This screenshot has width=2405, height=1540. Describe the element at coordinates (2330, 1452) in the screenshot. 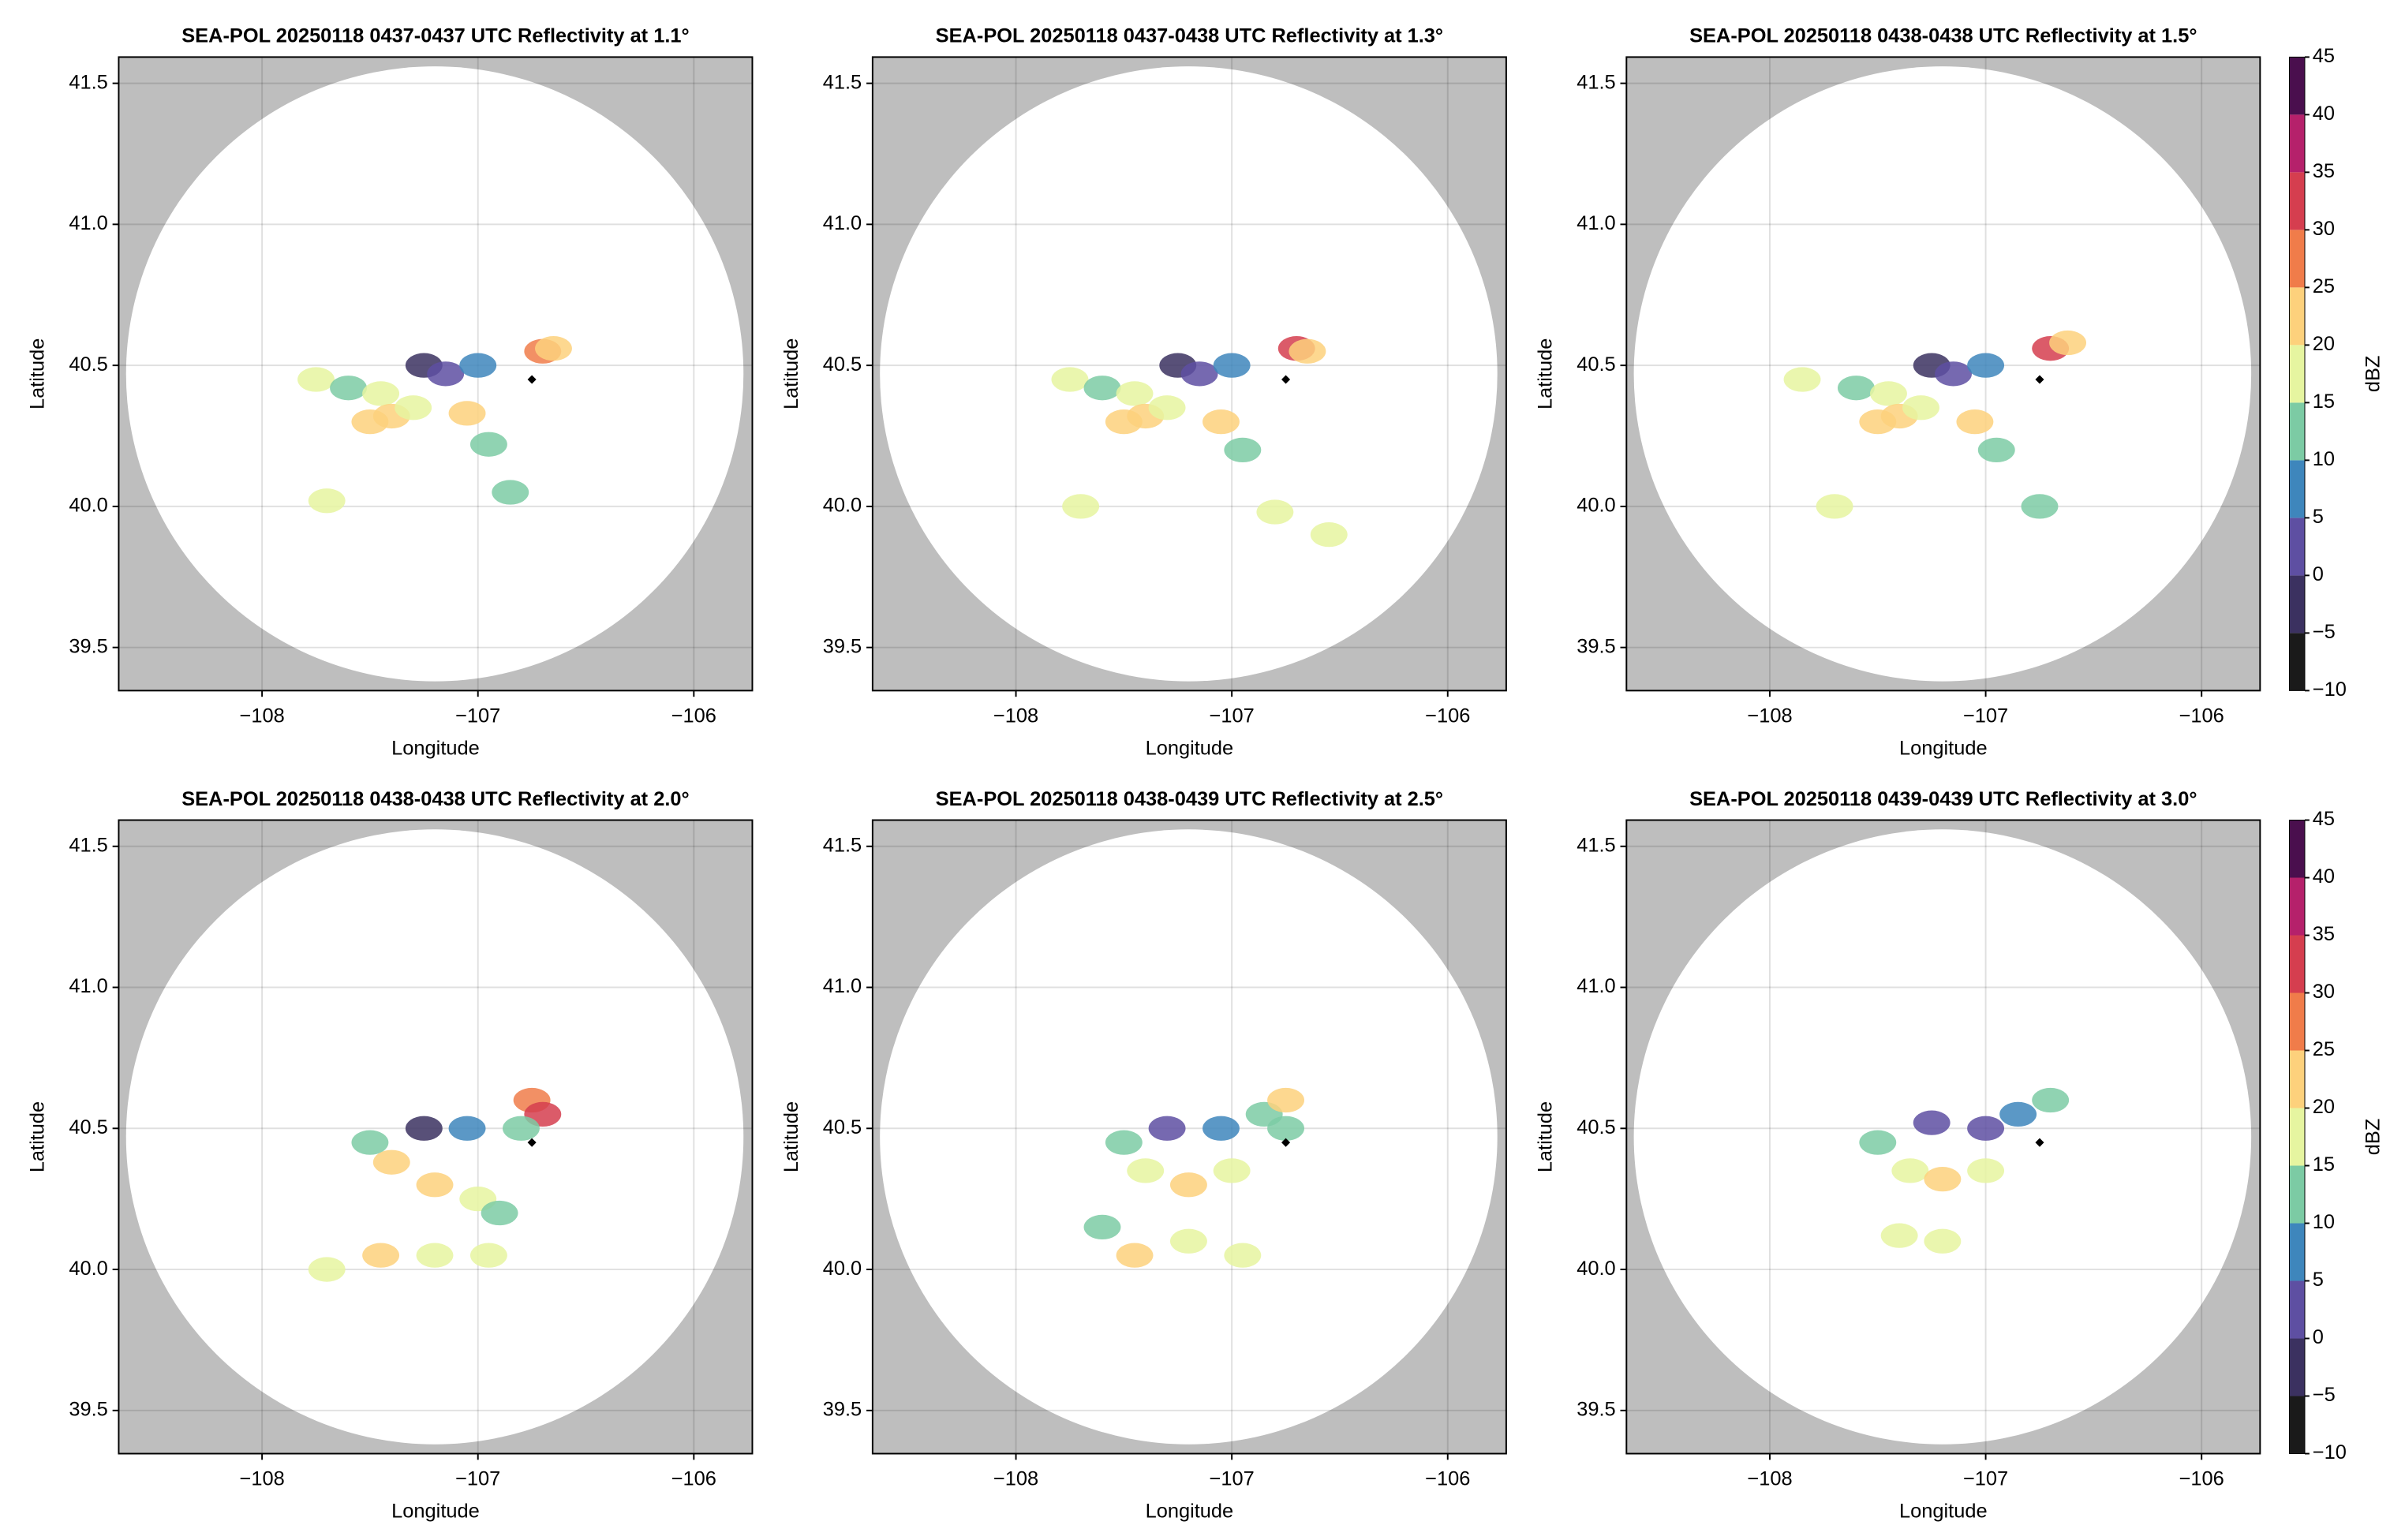

I see `colorbar-tick-label: −10` at that location.